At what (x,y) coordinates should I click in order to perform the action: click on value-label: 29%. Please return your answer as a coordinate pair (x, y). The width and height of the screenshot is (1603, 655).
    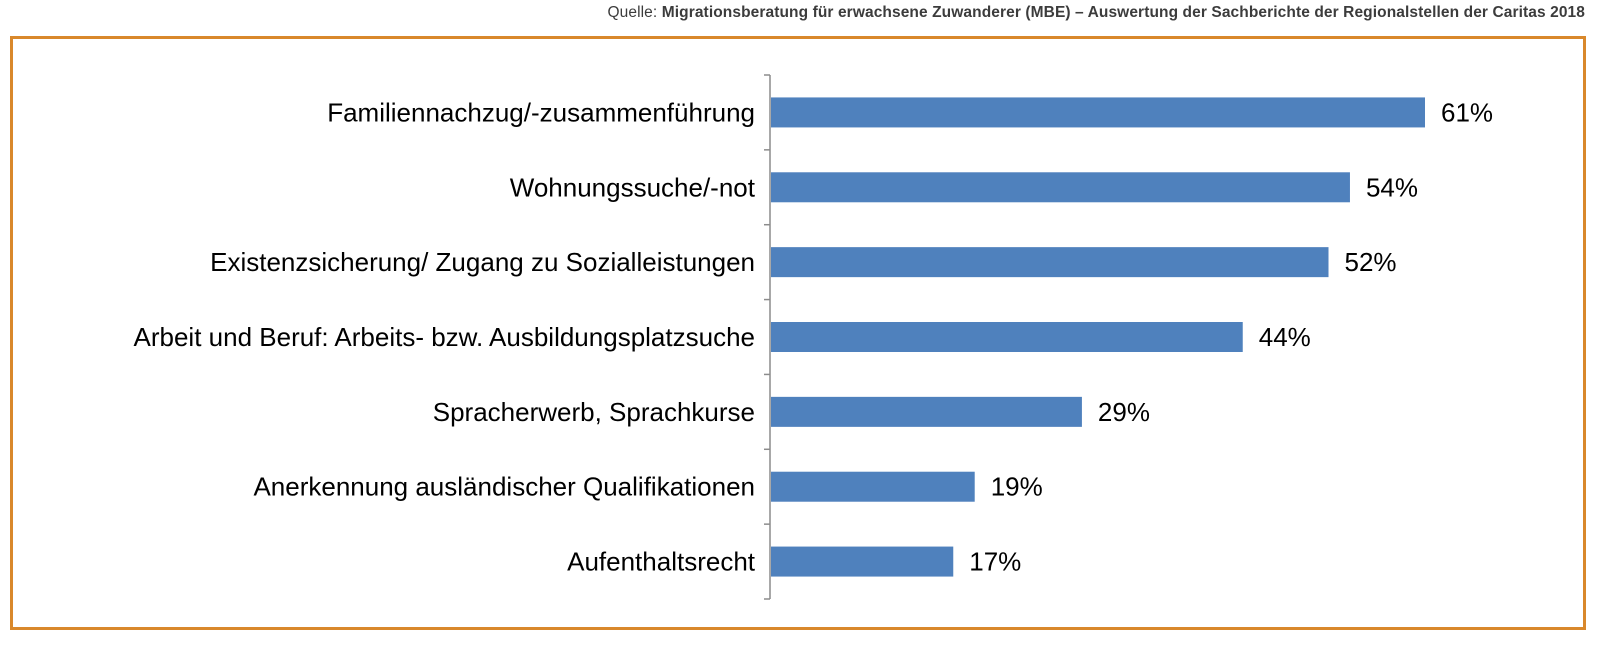
    Looking at the image, I should click on (1124, 412).